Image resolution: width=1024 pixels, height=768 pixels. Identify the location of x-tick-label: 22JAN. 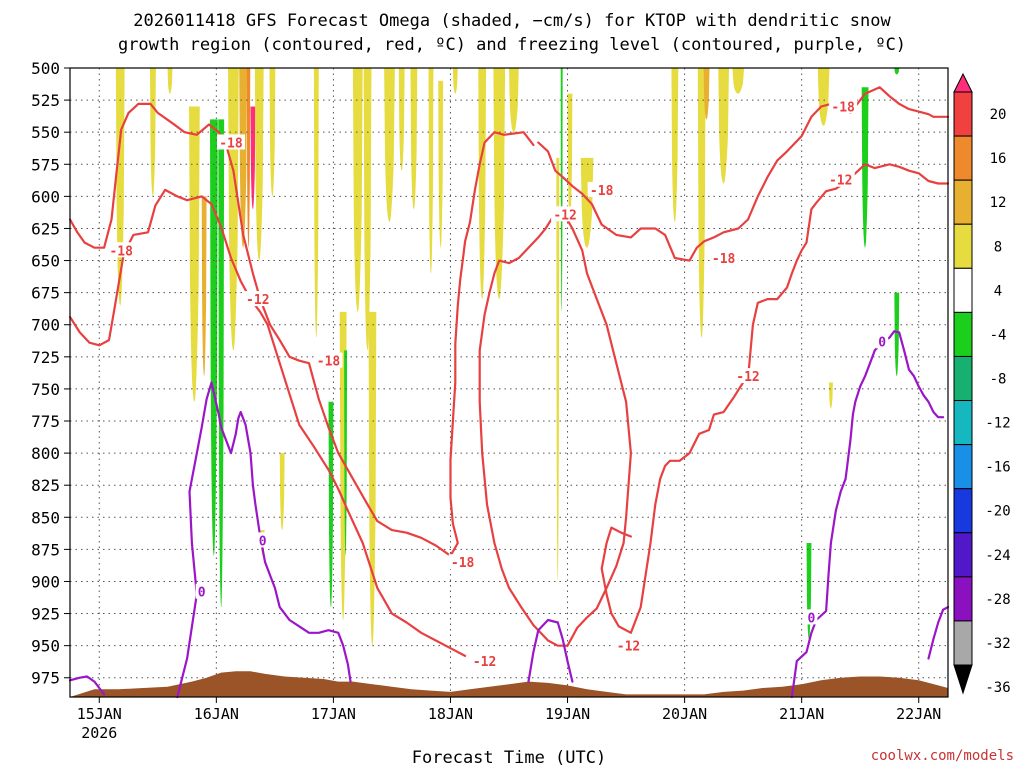
(918, 714).